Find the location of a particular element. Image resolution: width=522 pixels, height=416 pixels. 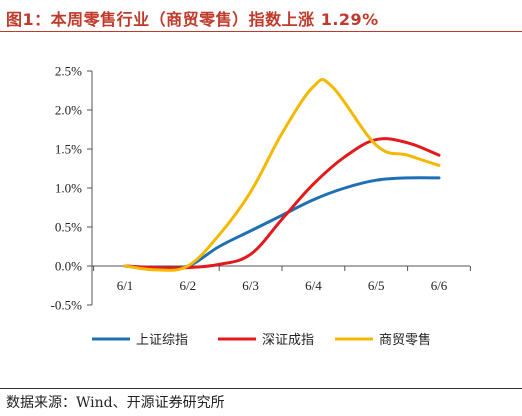

title-divider is located at coordinates (261, 31).